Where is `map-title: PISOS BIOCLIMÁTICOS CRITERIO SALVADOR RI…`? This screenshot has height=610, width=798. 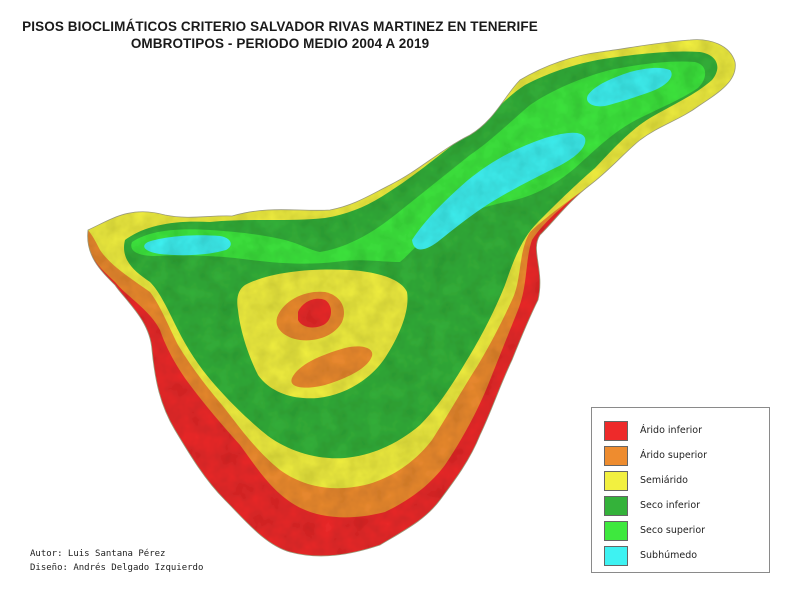
map-title: PISOS BIOCLIMÁTICOS CRITERIO SALVADOR RI… is located at coordinates (280, 35).